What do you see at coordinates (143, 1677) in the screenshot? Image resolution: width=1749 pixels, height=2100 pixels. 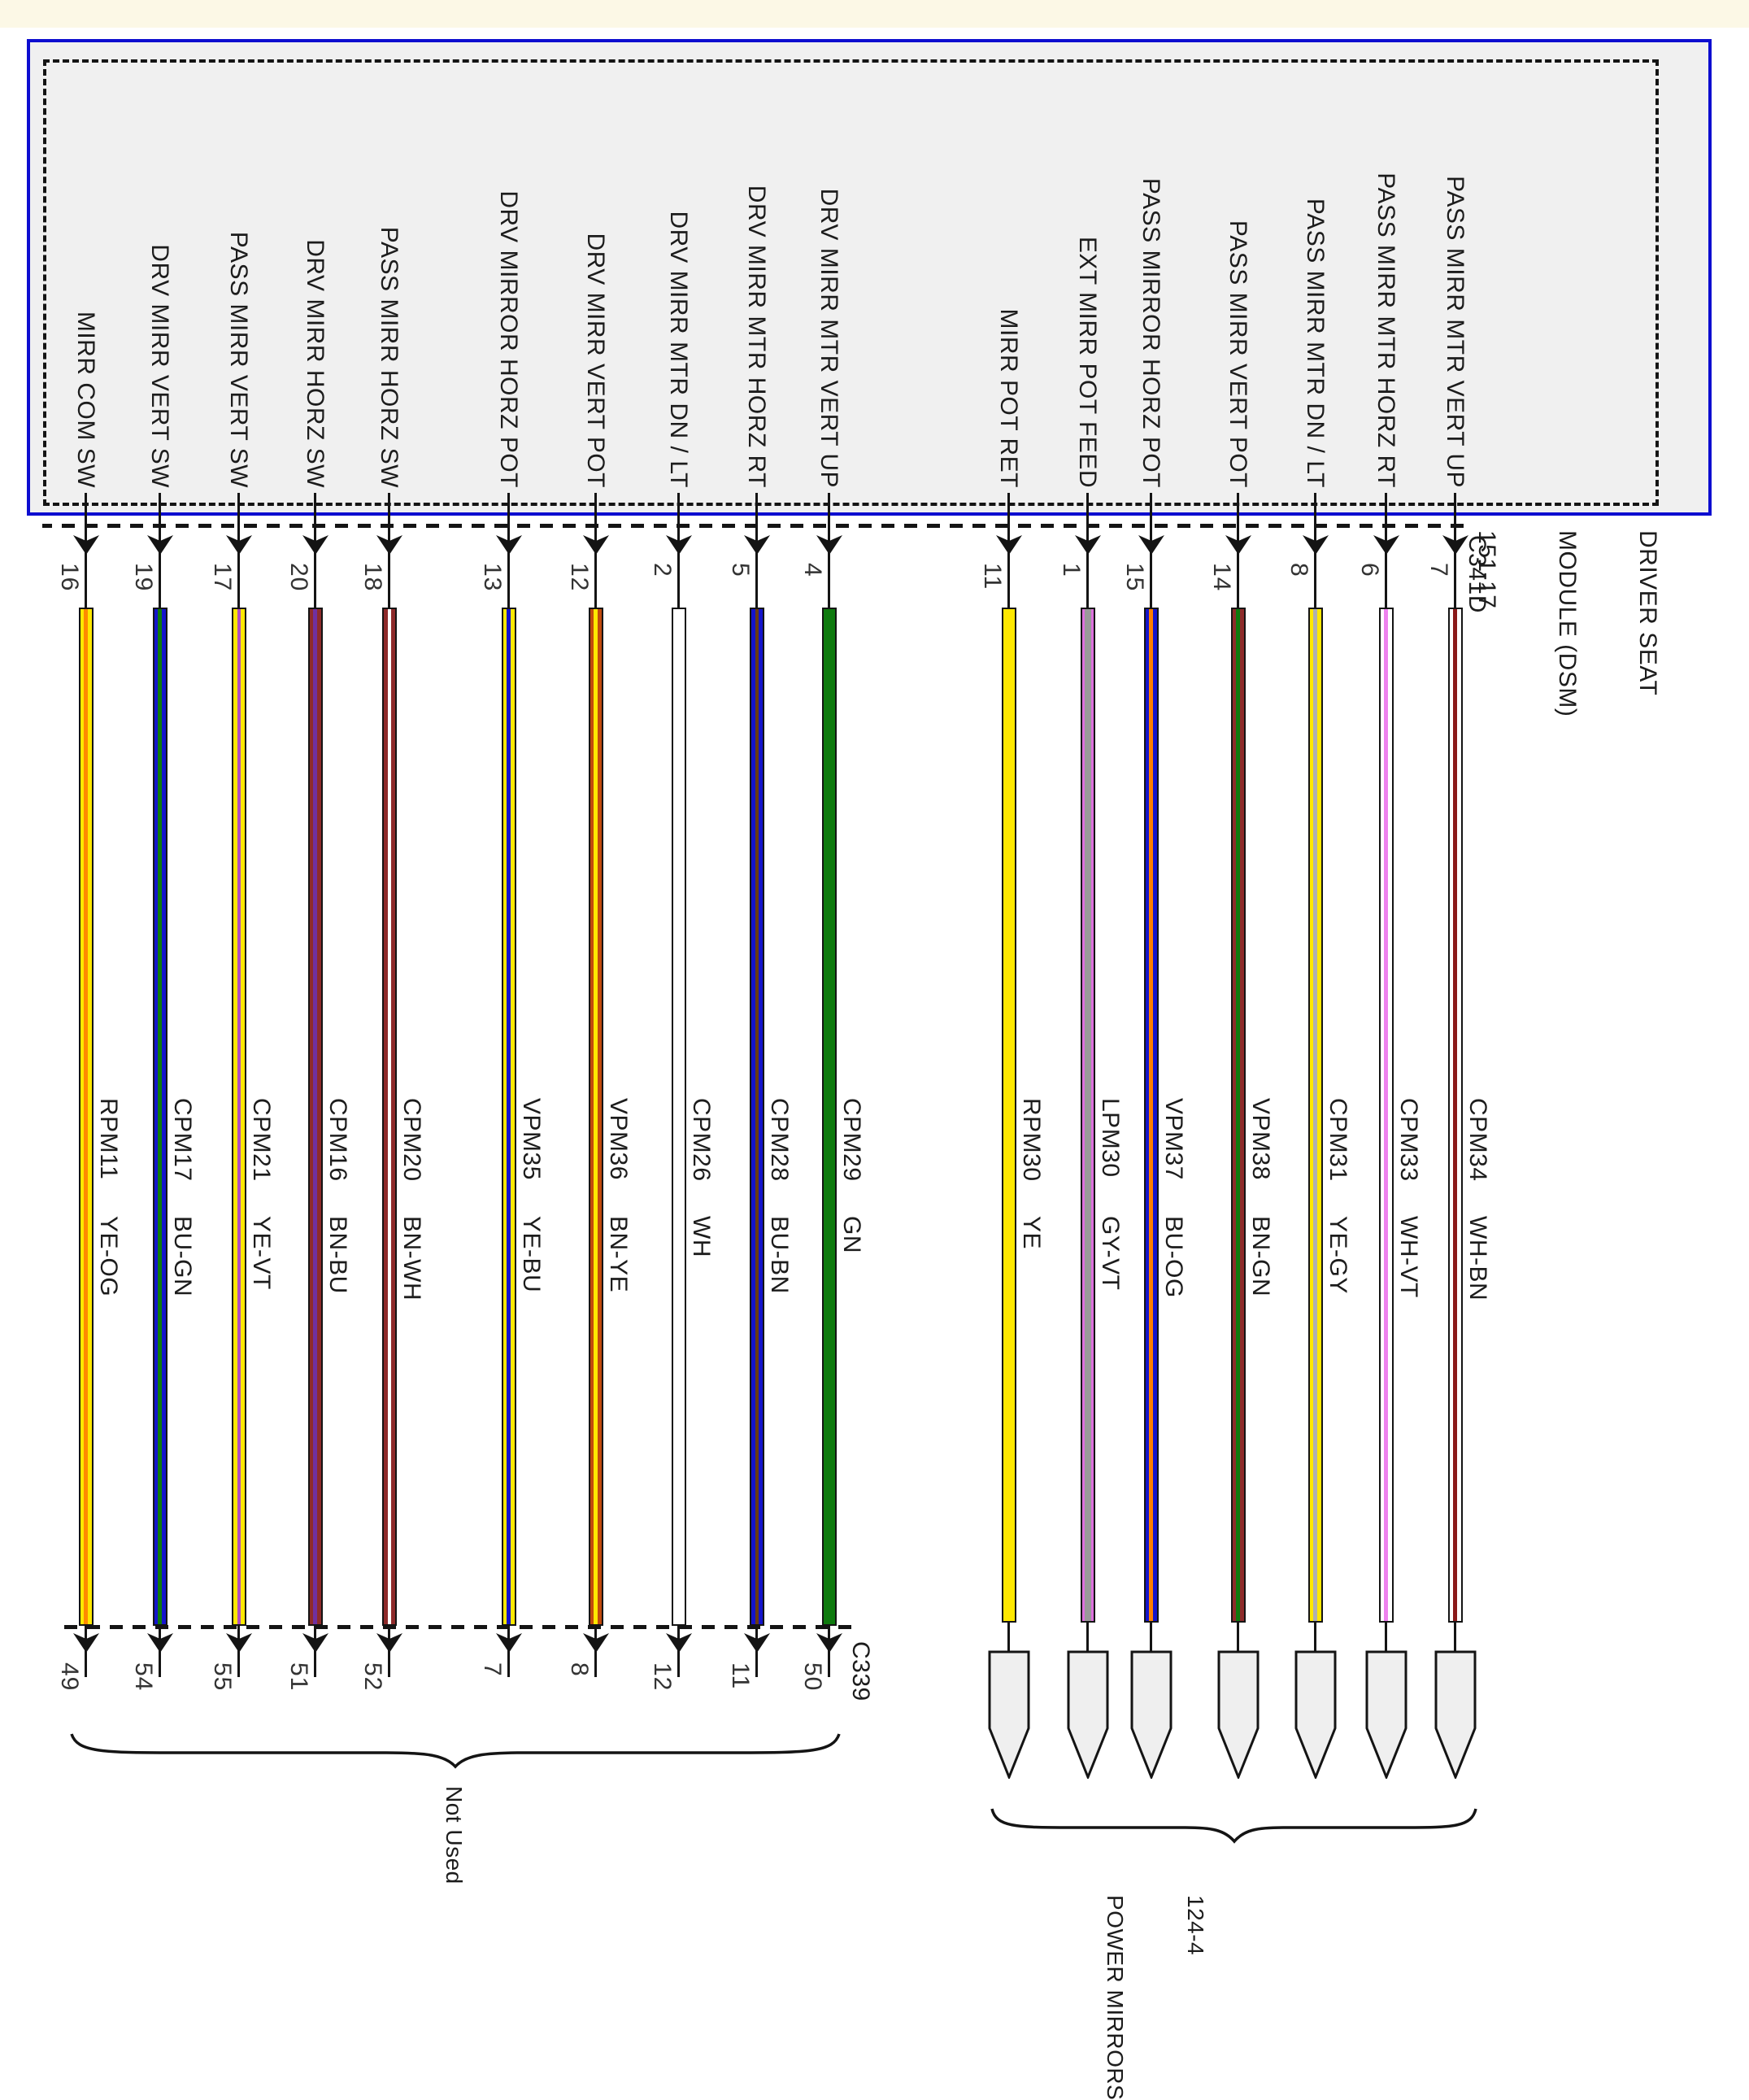 I see `end-pin-number: 54` at bounding box center [143, 1677].